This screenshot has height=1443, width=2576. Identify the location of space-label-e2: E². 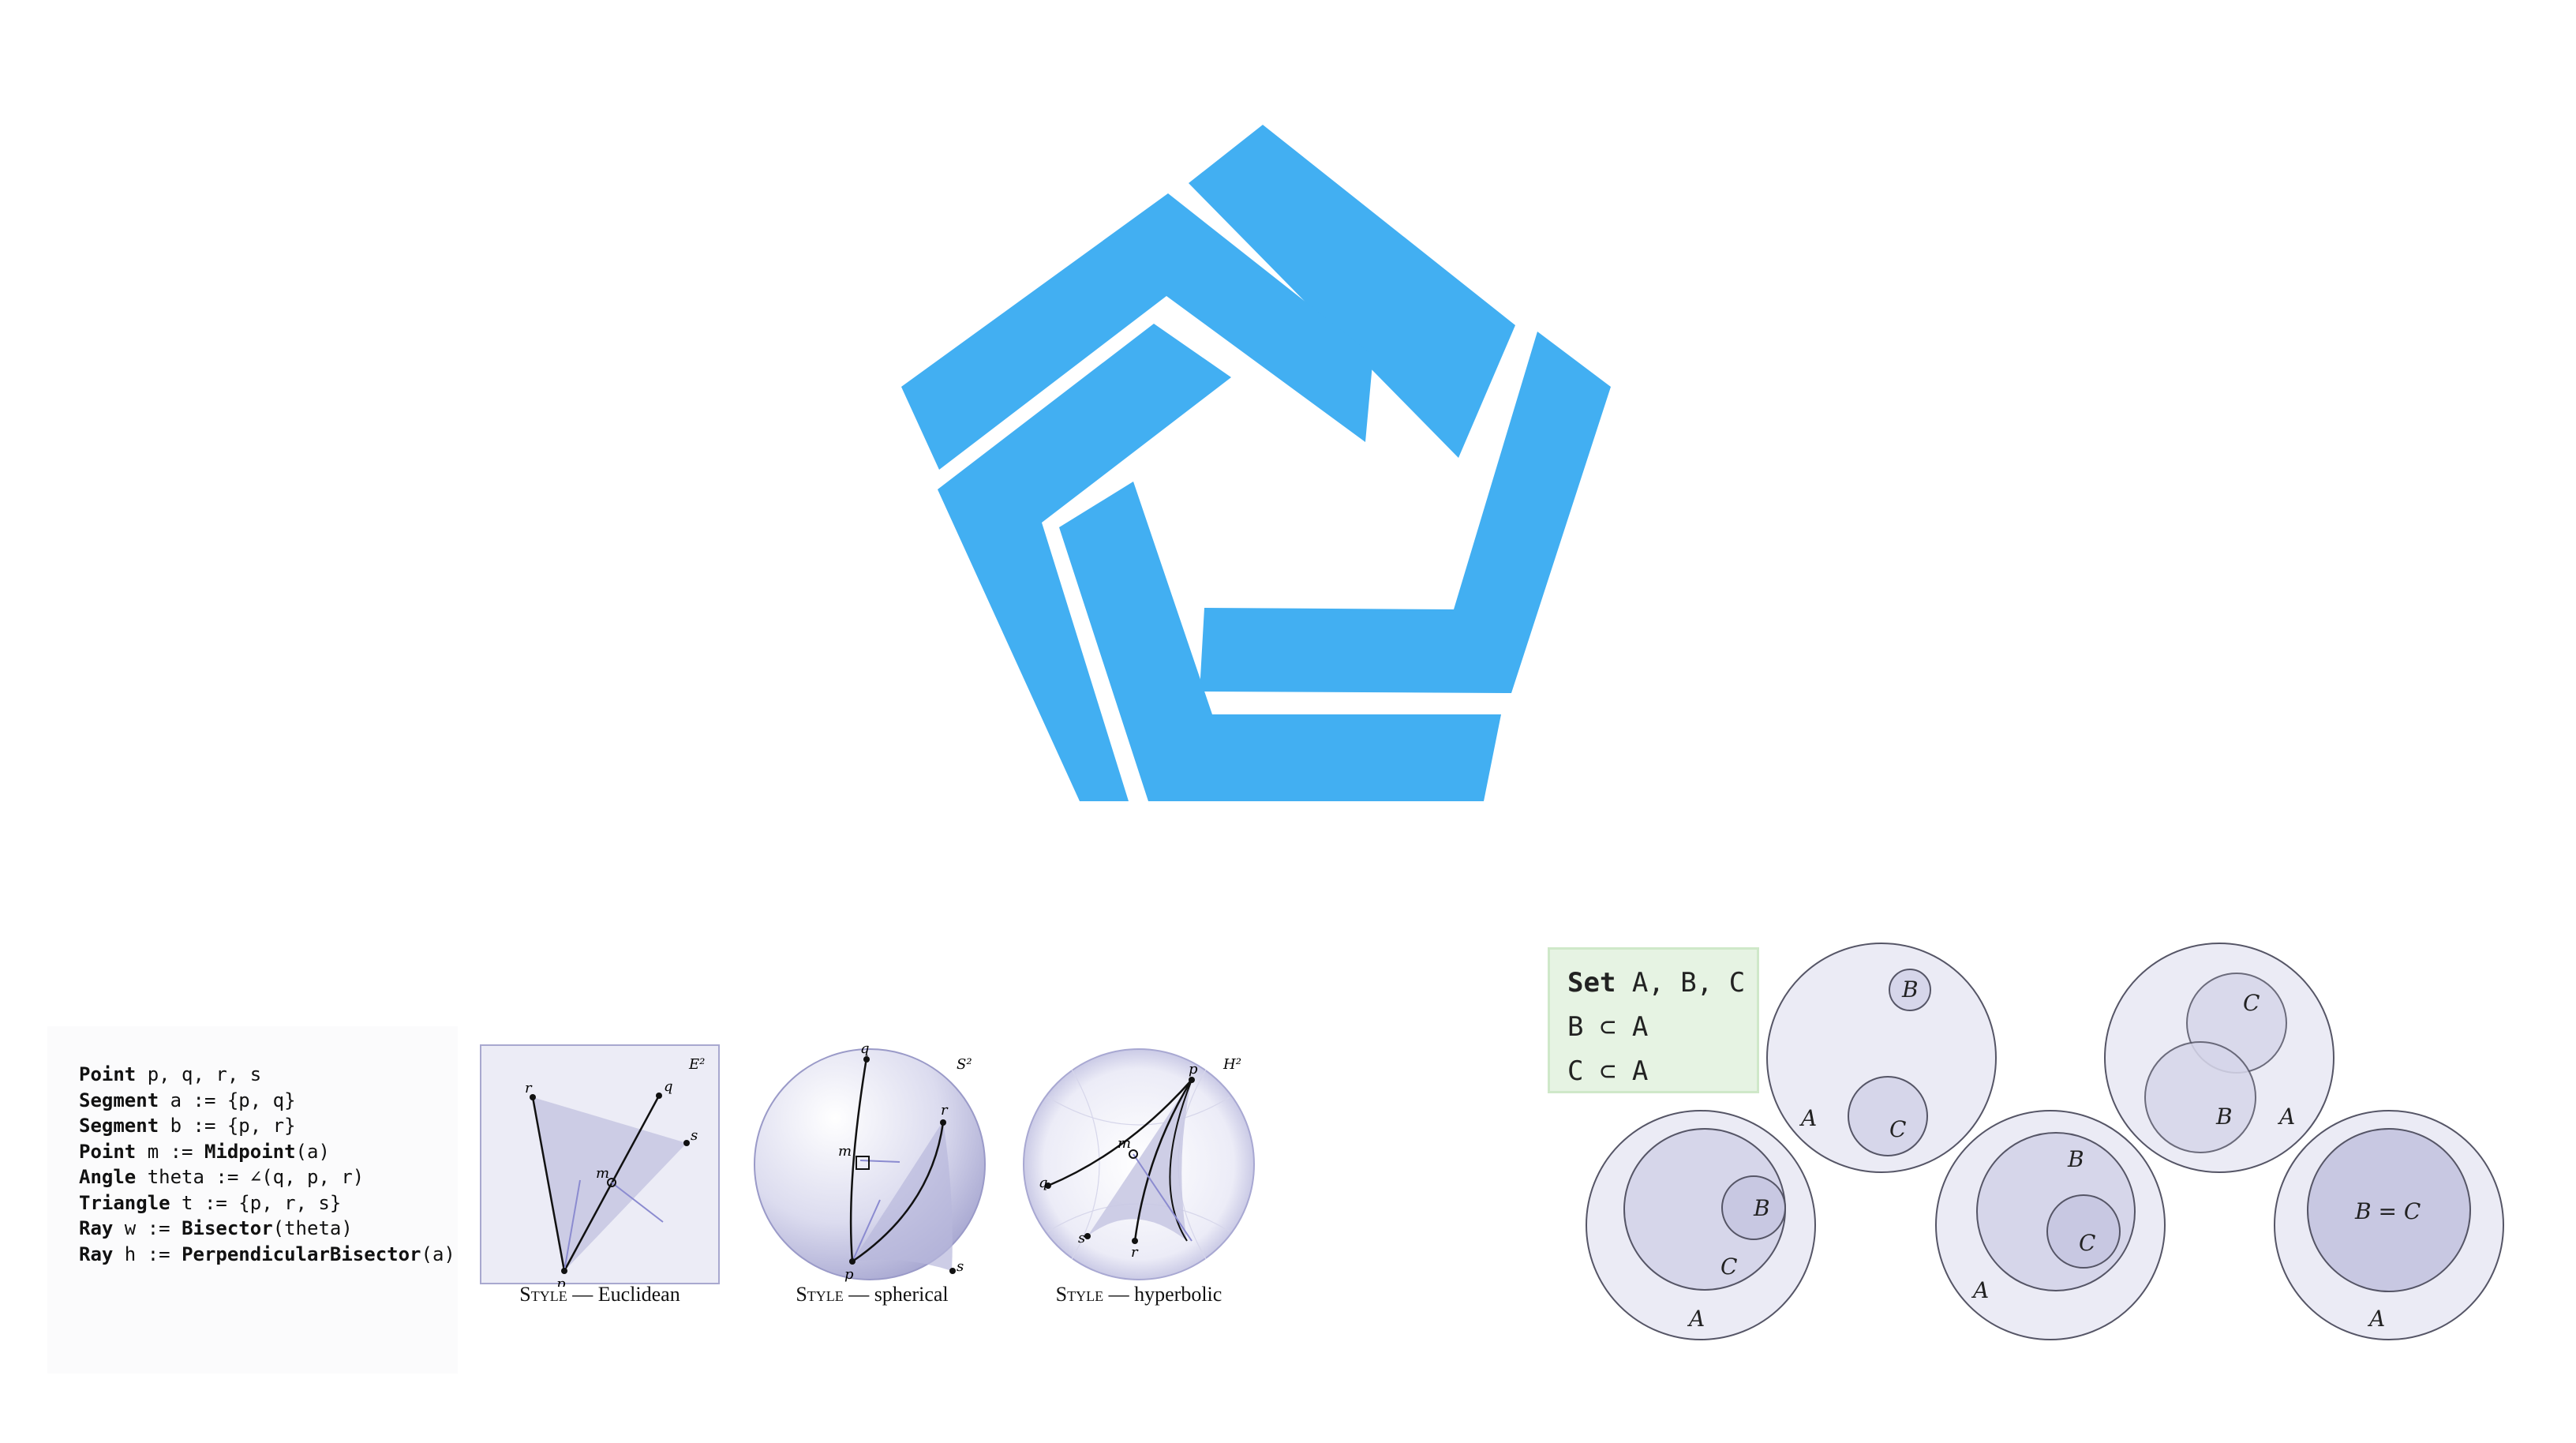
(696, 1064).